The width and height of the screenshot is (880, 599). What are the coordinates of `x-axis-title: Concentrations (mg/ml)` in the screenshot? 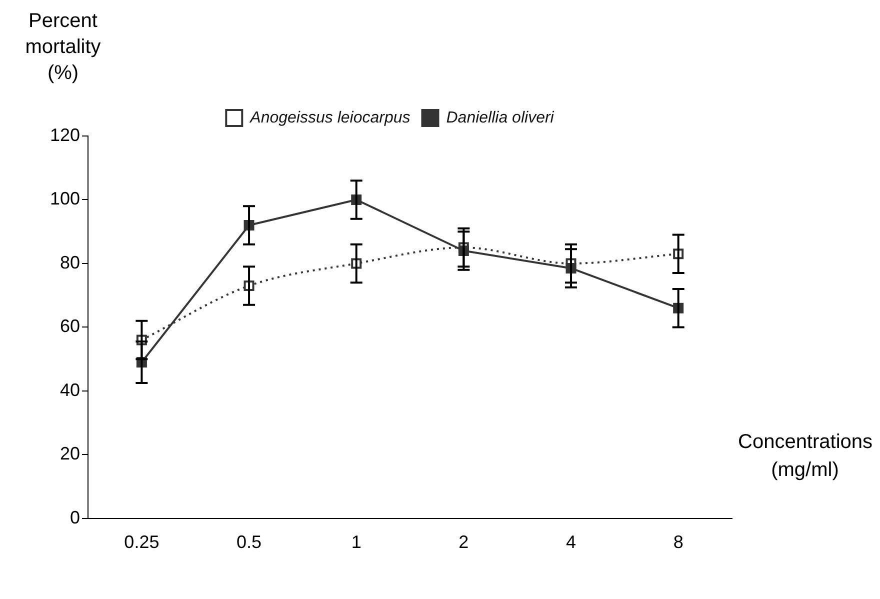 It's located at (805, 456).